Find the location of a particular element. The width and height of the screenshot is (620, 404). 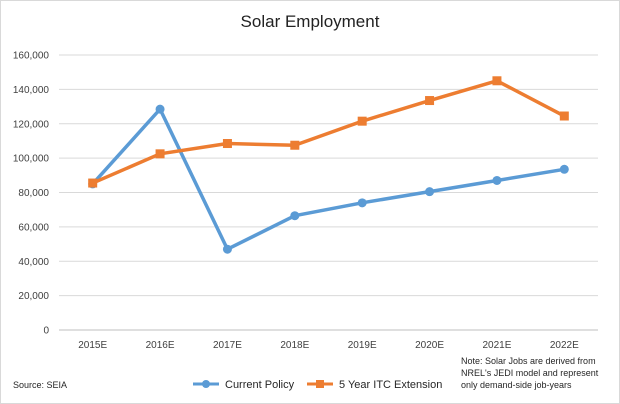

x-tick-label: 2017E is located at coordinates (227, 345).